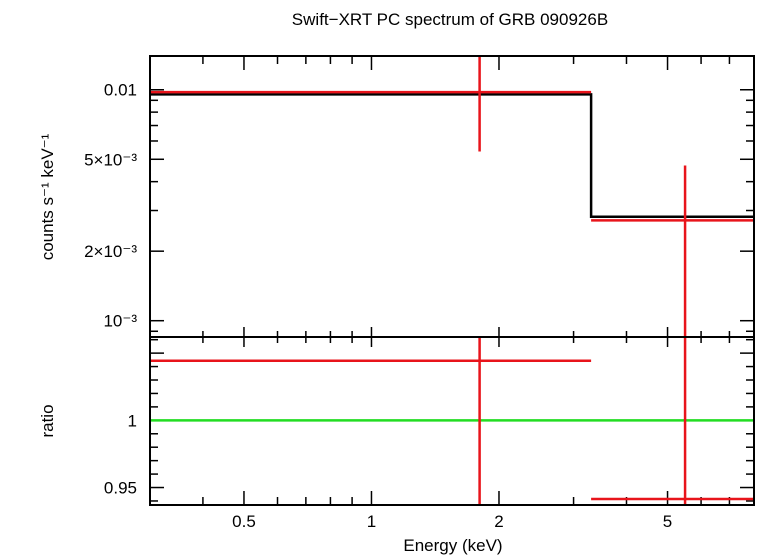 This screenshot has height=556, width=758. What do you see at coordinates (452, 545) in the screenshot?
I see `x-axis-label: Energy (keV)` at bounding box center [452, 545].